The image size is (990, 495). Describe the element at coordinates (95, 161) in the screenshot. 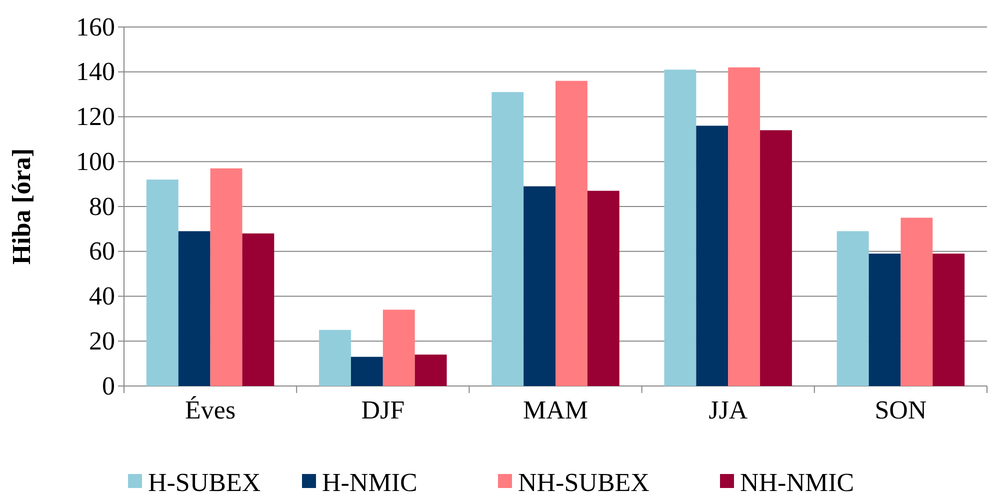

I see `y-tick-label: 100` at that location.